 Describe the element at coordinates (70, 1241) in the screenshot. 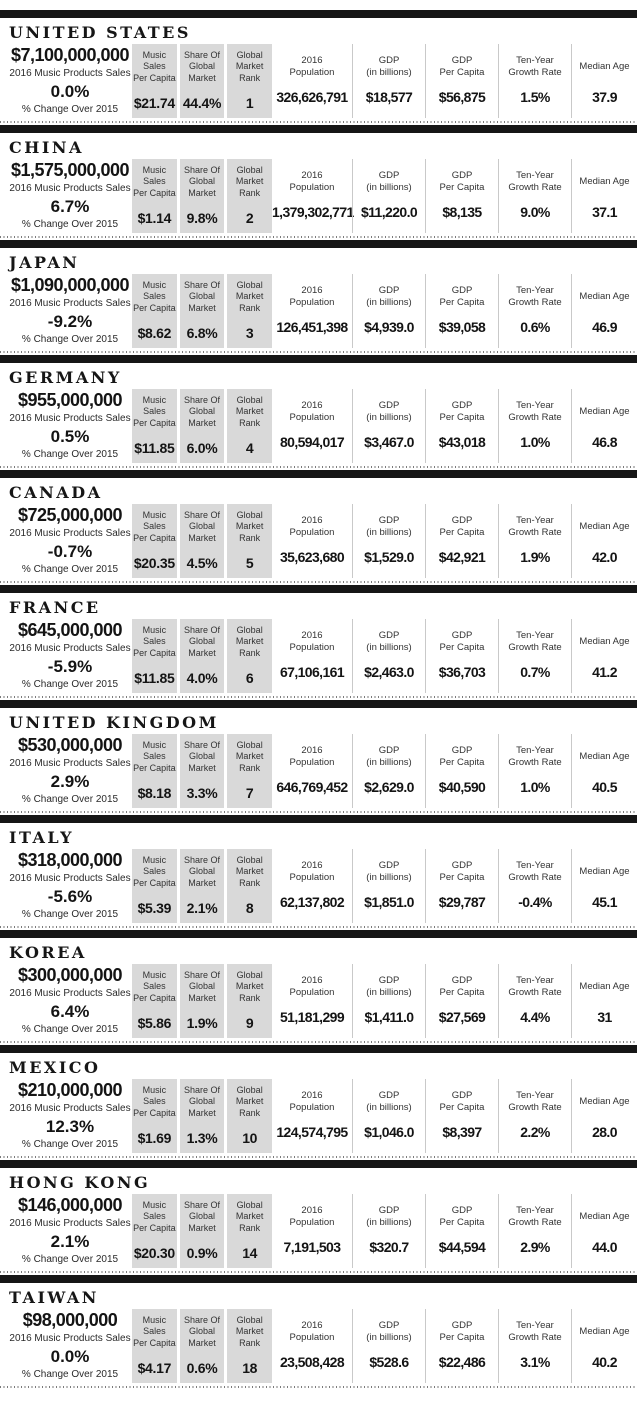

I see `sales-change-value: 2.1%` at that location.